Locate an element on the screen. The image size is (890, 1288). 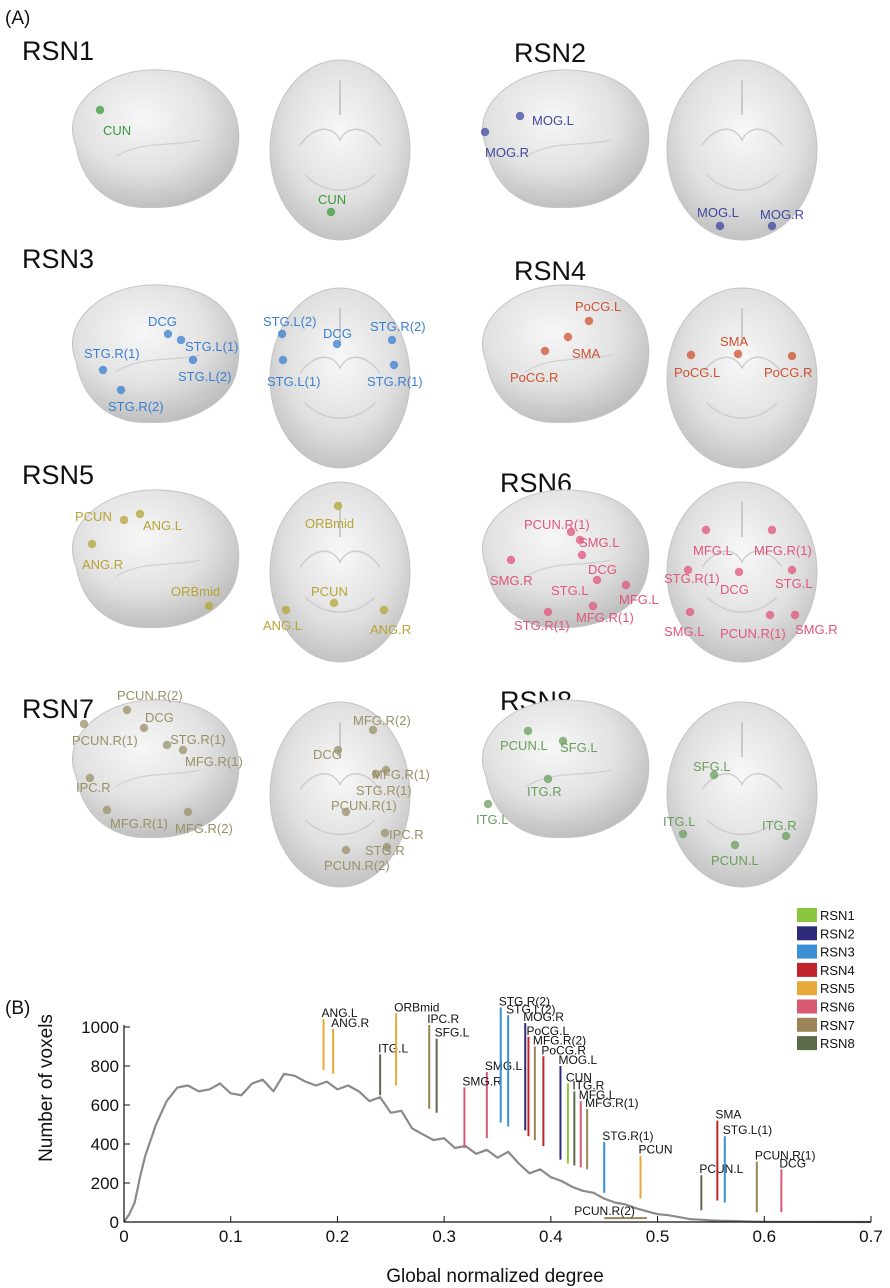
roi-label: ORBmid is located at coordinates (329, 523).